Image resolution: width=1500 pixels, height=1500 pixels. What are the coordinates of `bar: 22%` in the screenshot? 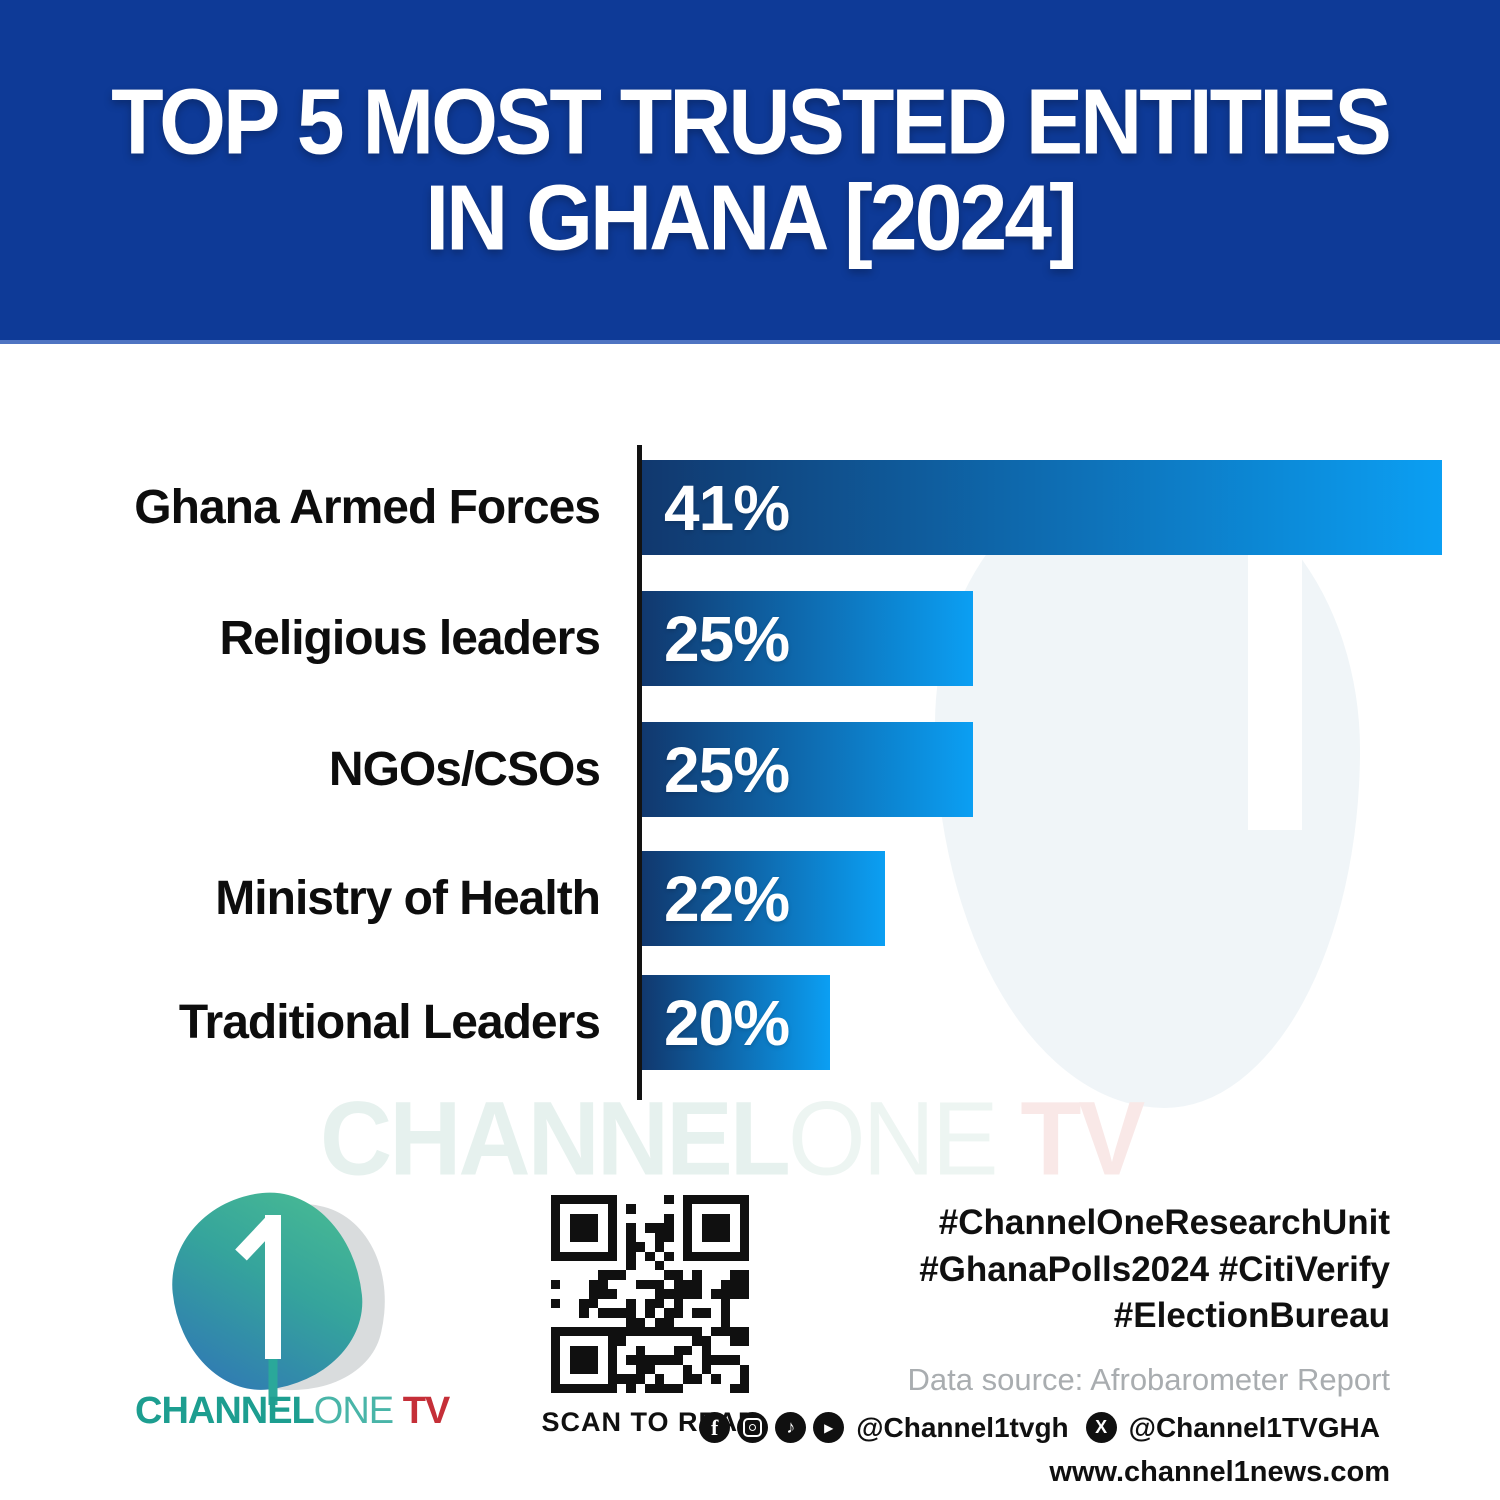 It's located at (763, 898).